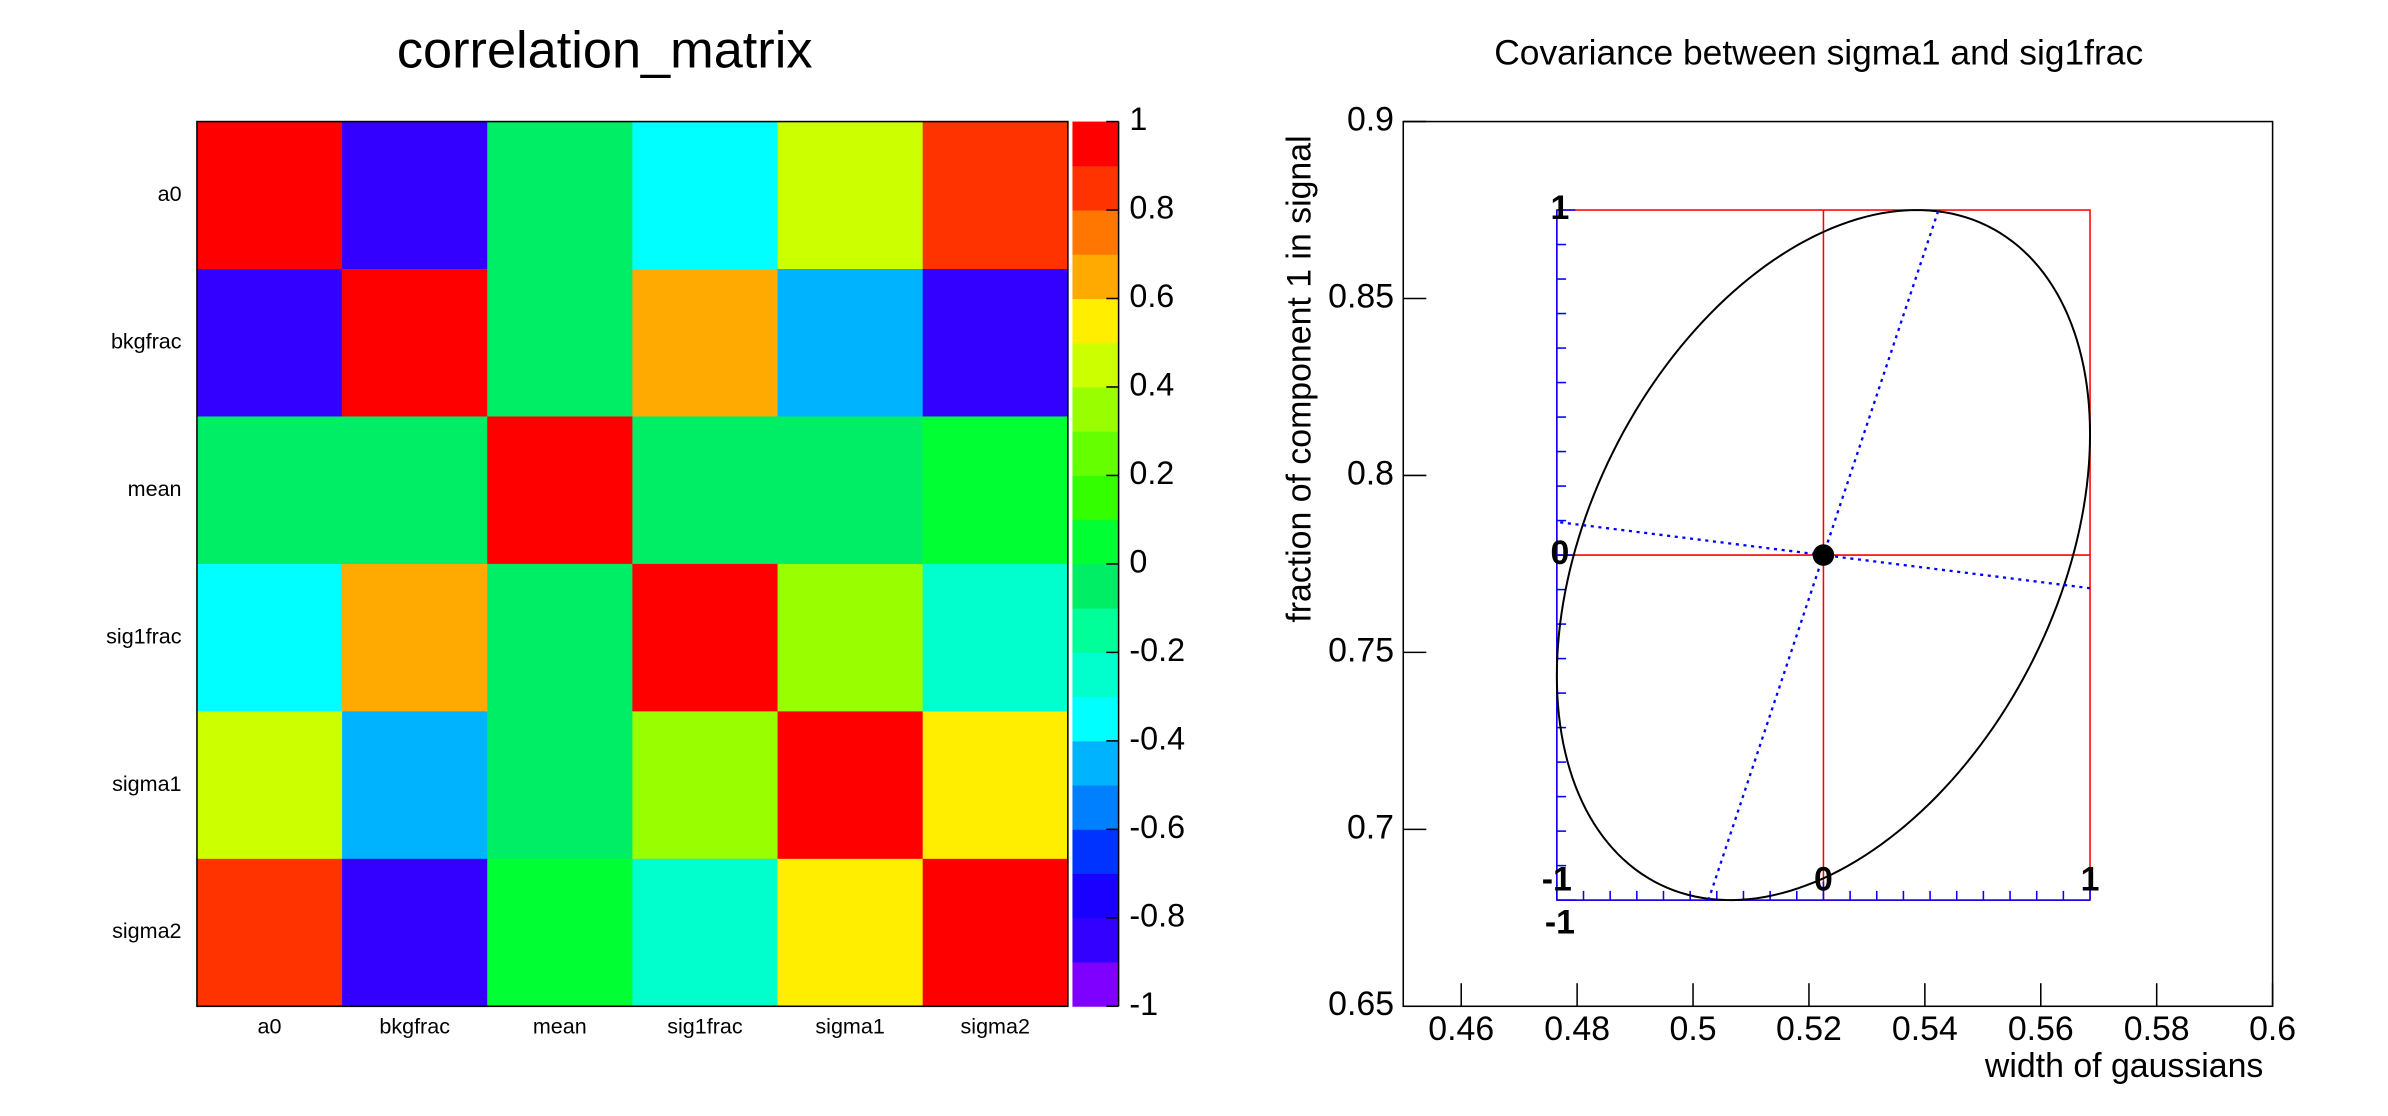 The image size is (2388, 1116). I want to click on x-tick-label: sigma1, so click(849, 1027).